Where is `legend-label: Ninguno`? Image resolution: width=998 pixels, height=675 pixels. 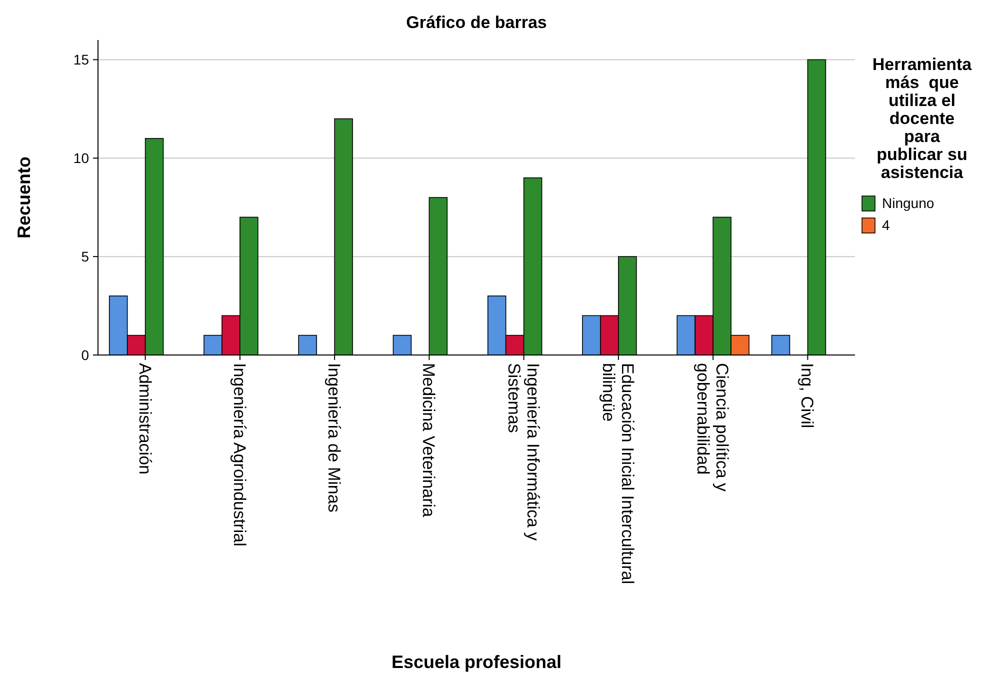
legend-label: Ninguno is located at coordinates (908, 203).